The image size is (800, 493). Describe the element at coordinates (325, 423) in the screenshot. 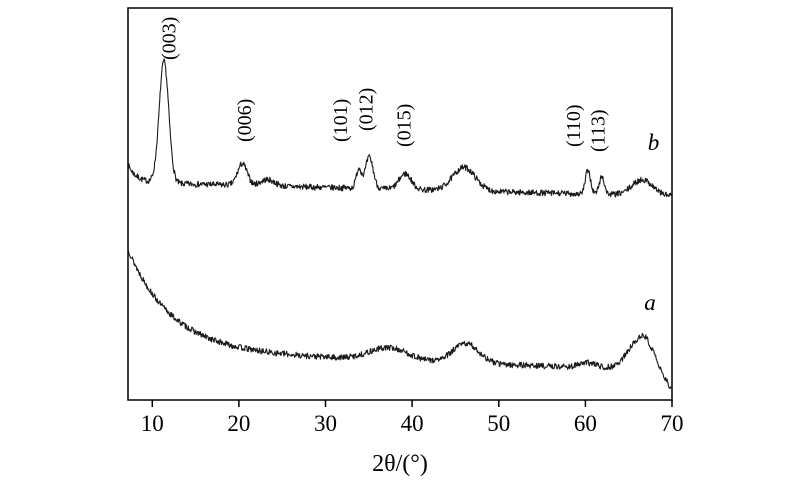

I see `x-tick-label: 30` at that location.